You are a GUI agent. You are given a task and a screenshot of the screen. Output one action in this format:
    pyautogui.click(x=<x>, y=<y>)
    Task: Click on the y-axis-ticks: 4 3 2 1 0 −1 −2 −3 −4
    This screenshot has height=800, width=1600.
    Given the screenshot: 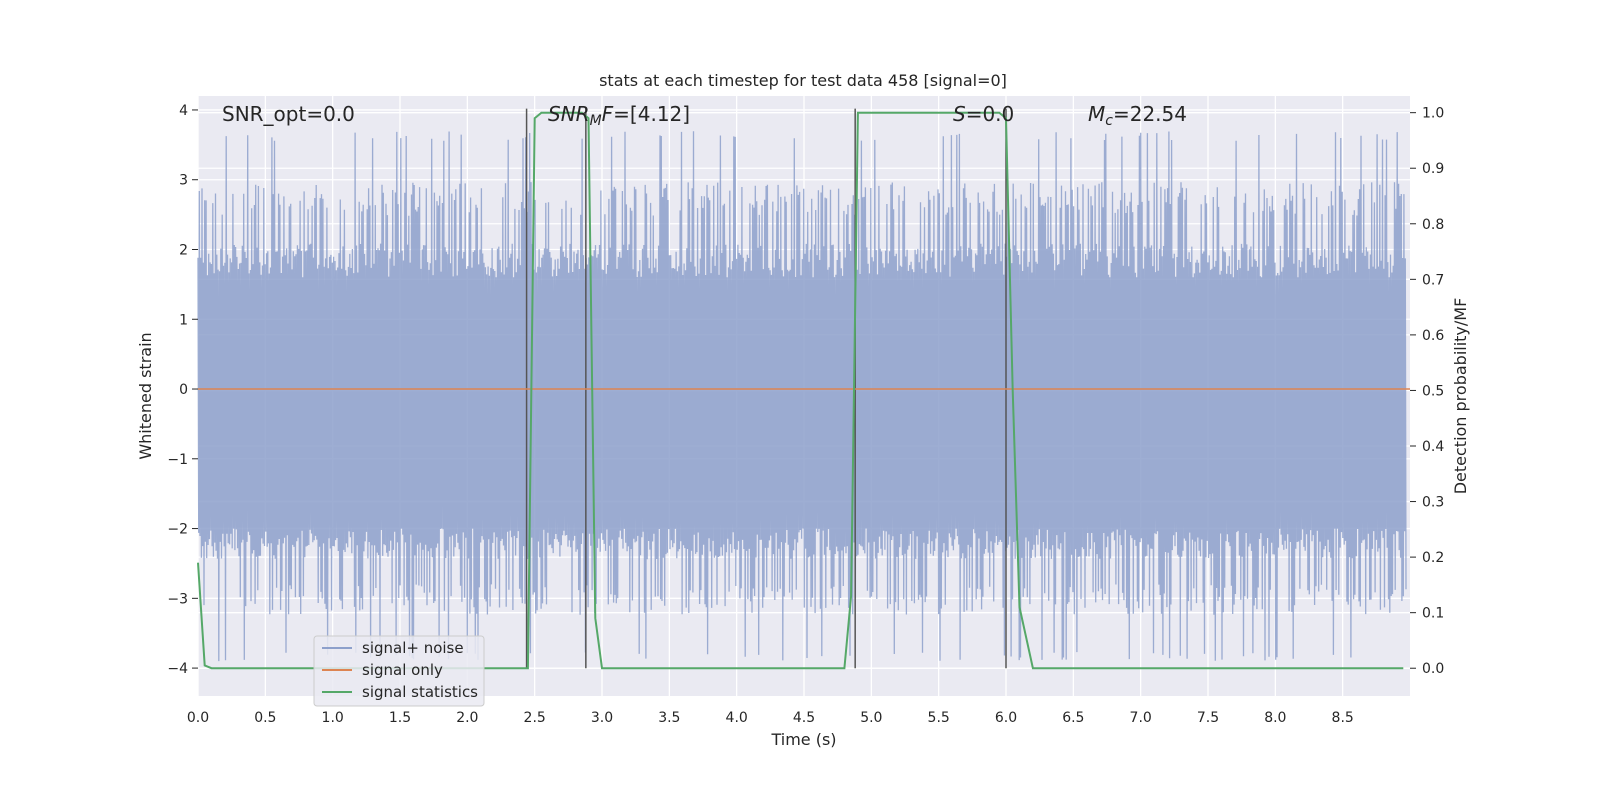 What is the action you would take?
    pyautogui.click(x=182, y=390)
    